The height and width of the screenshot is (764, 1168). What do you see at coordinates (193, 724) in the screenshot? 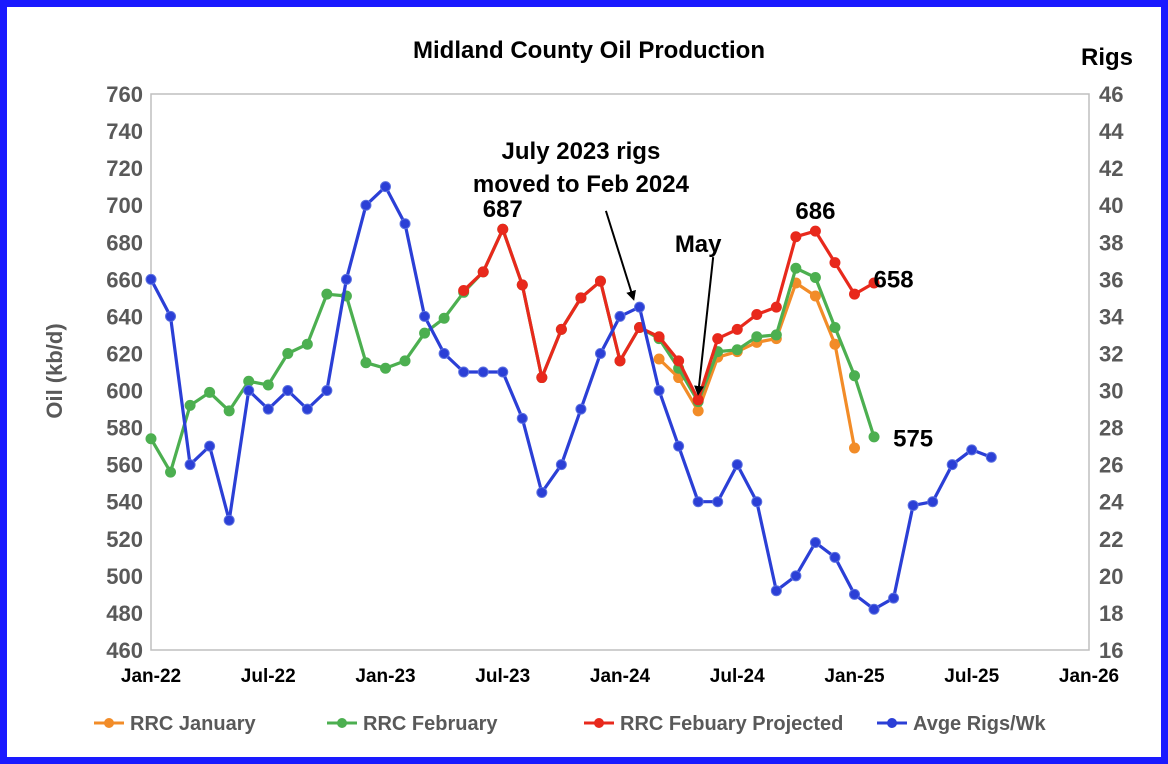
I see `legend-entry: RRC January` at bounding box center [193, 724].